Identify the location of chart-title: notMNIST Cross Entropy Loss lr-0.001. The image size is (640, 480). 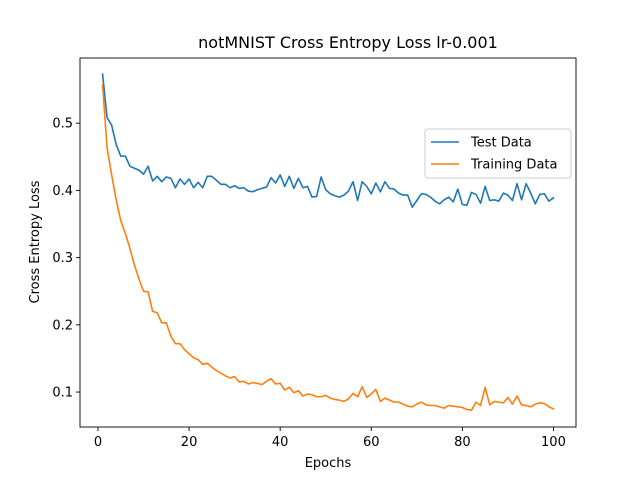
(348, 42).